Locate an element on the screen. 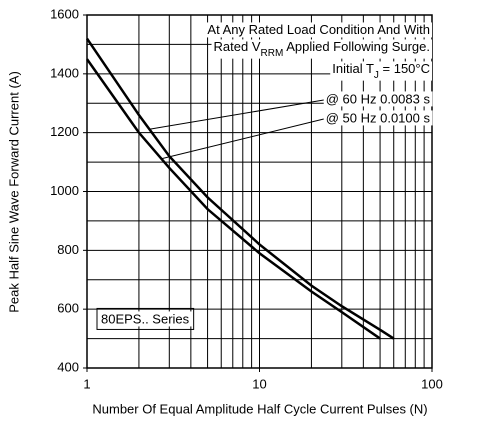 Image resolution: width=477 pixels, height=428 pixels. label-group: 80EPS.. Series is located at coordinates (145, 319).